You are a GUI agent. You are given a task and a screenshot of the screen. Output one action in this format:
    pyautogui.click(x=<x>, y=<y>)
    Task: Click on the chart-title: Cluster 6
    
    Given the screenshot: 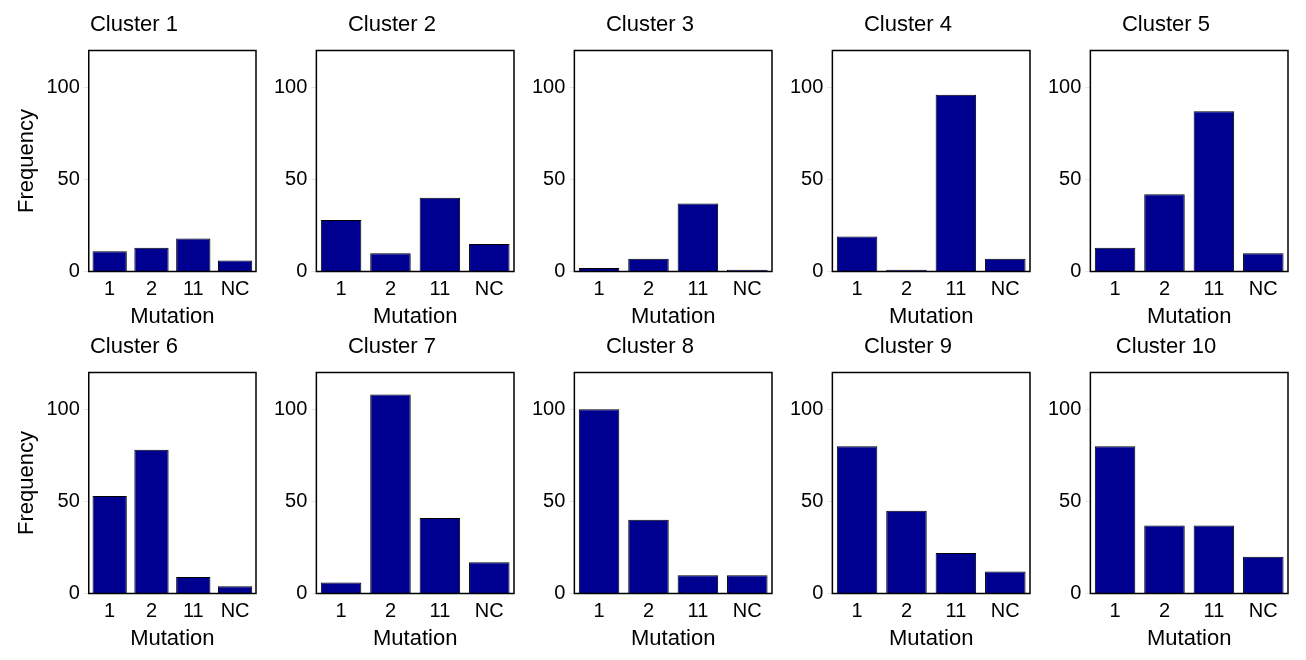 What is the action you would take?
    pyautogui.click(x=134, y=346)
    